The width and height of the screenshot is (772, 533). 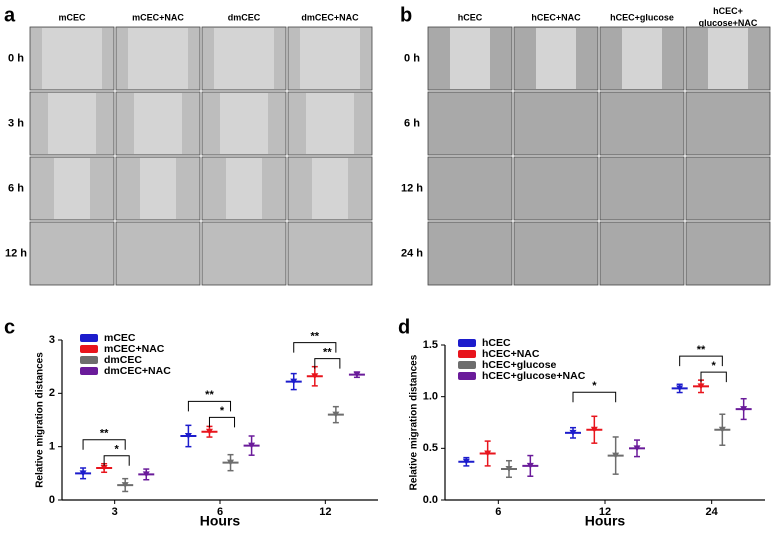 What do you see at coordinates (642, 17) in the screenshot?
I see `column-label: hCEC+glucose` at bounding box center [642, 17].